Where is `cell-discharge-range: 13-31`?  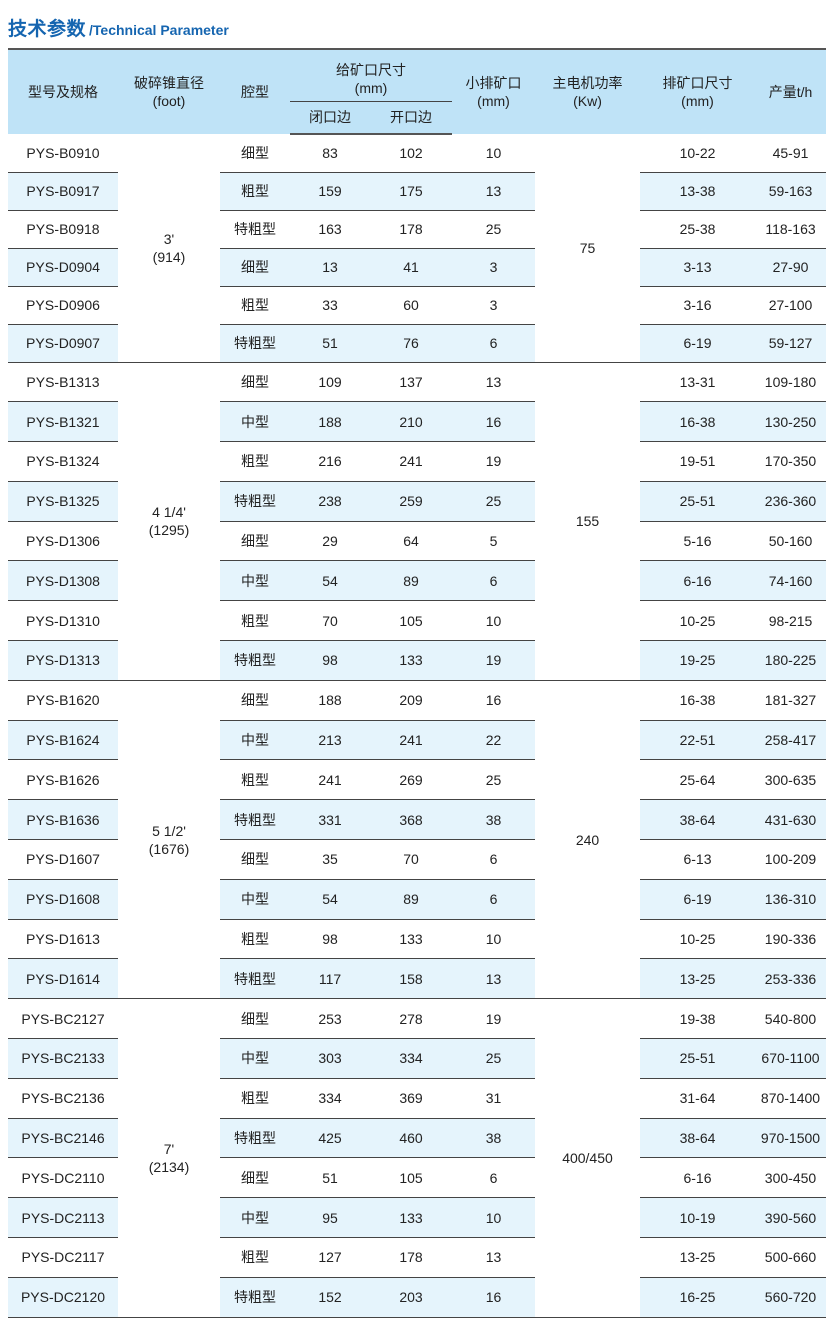
cell-discharge-range: 13-31 is located at coordinates (697, 382).